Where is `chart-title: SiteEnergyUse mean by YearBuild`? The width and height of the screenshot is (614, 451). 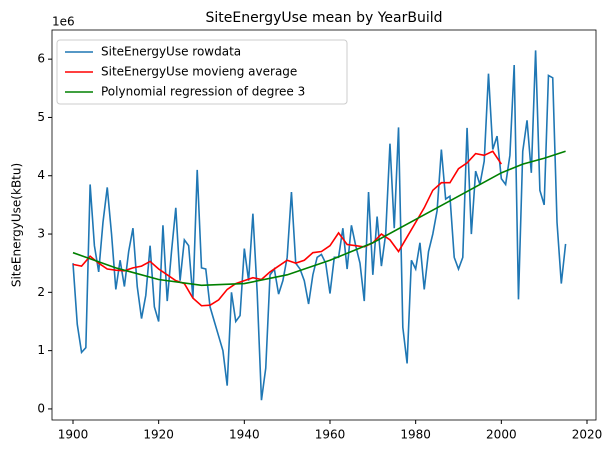
chart-title: SiteEnergyUse mean by YearBuild is located at coordinates (323, 18).